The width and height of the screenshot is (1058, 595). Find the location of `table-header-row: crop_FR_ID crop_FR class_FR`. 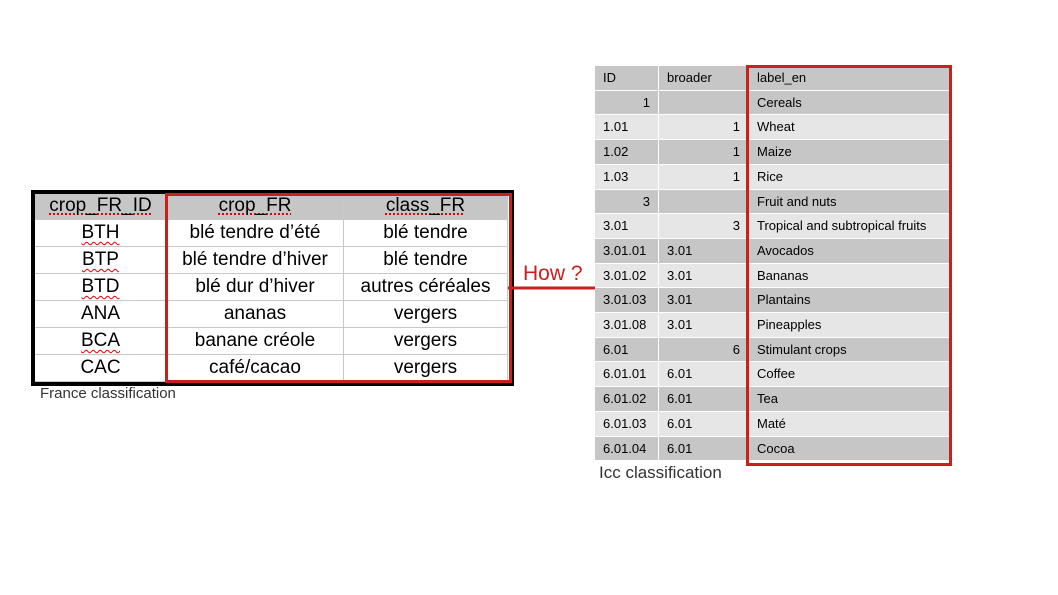

table-header-row: crop_FR_ID crop_FR class_FR is located at coordinates (271, 206).